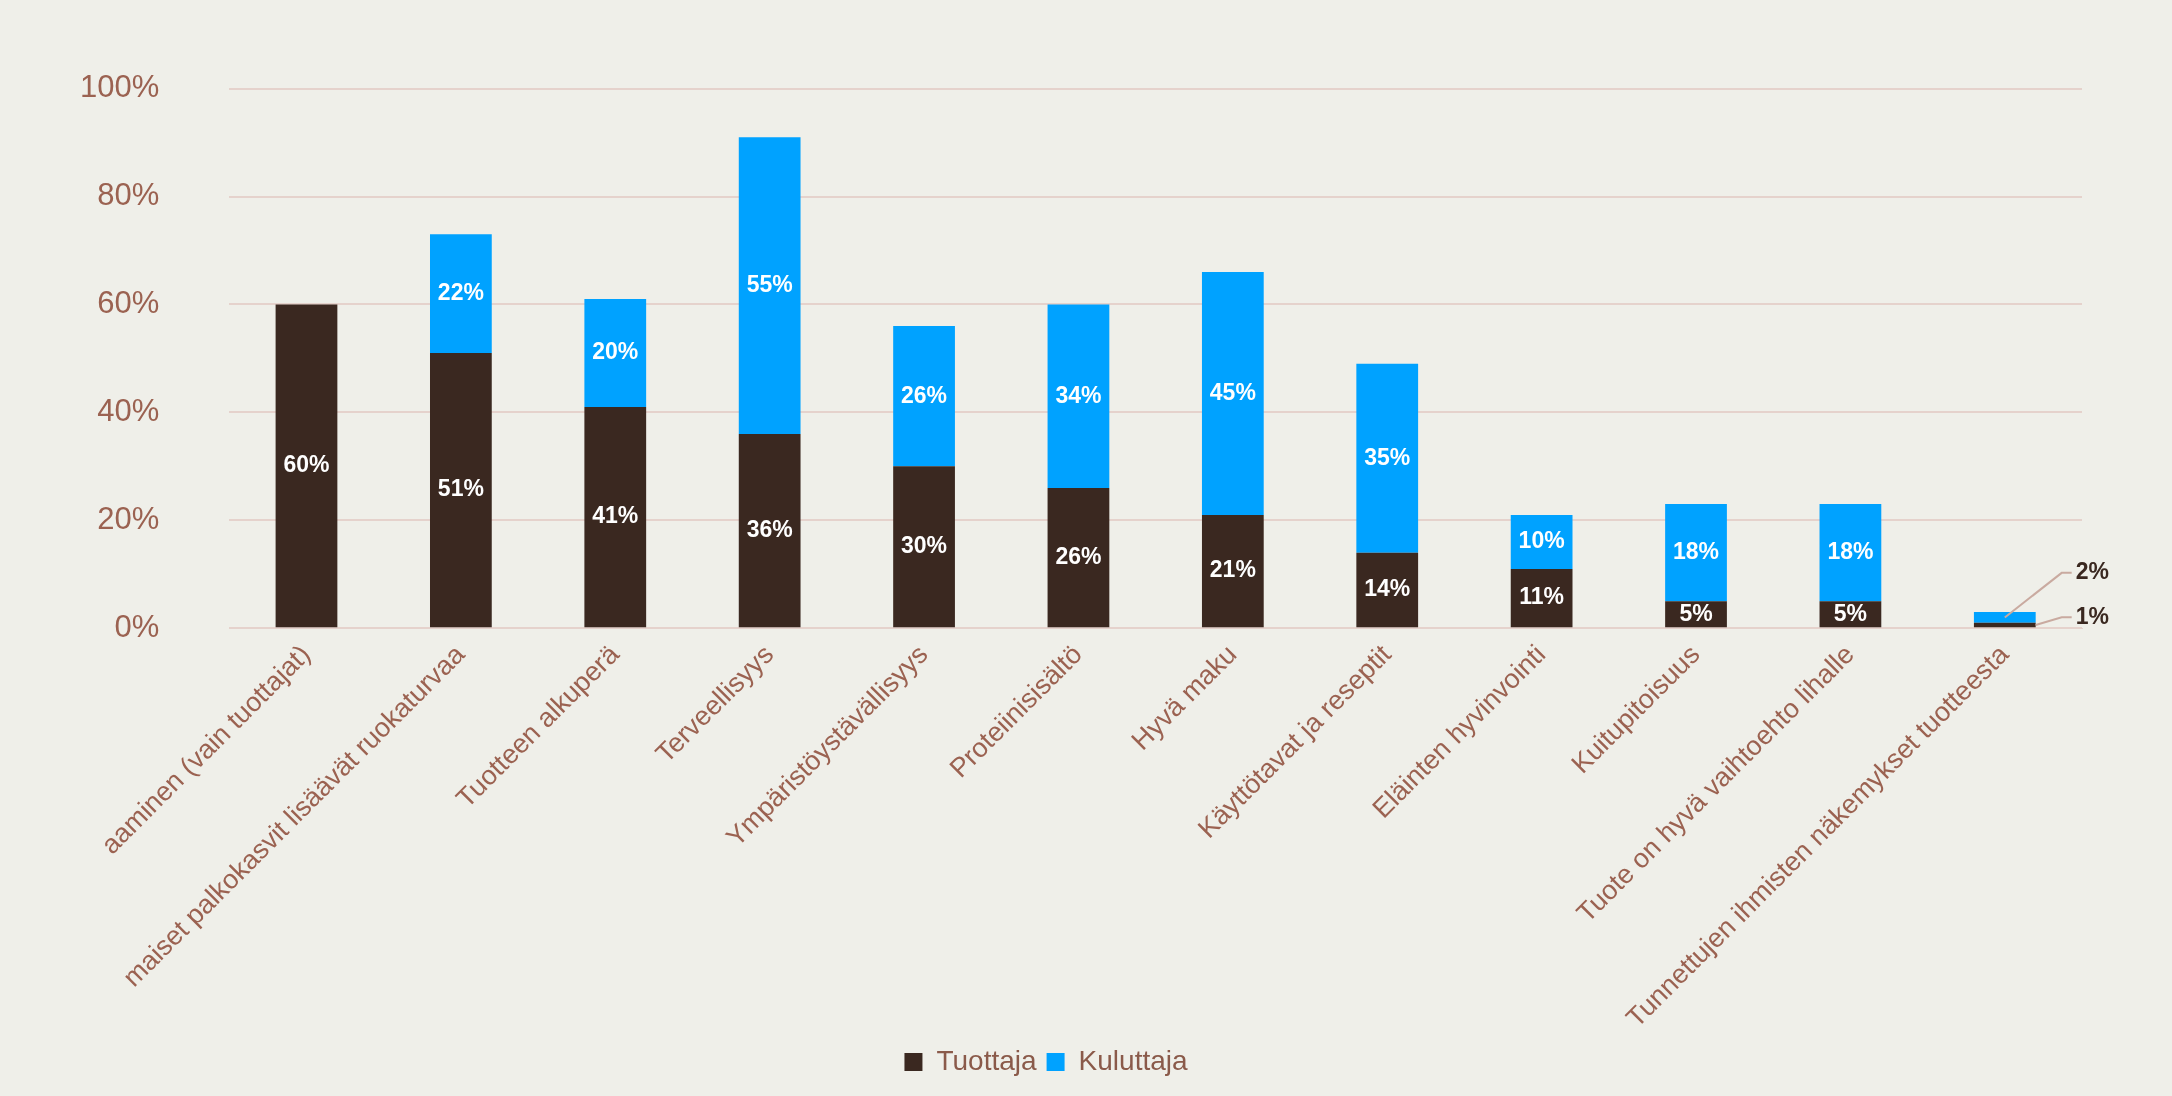 Image resolution: width=2172 pixels, height=1096 pixels. I want to click on legend-label: Tuottaja, so click(987, 1060).